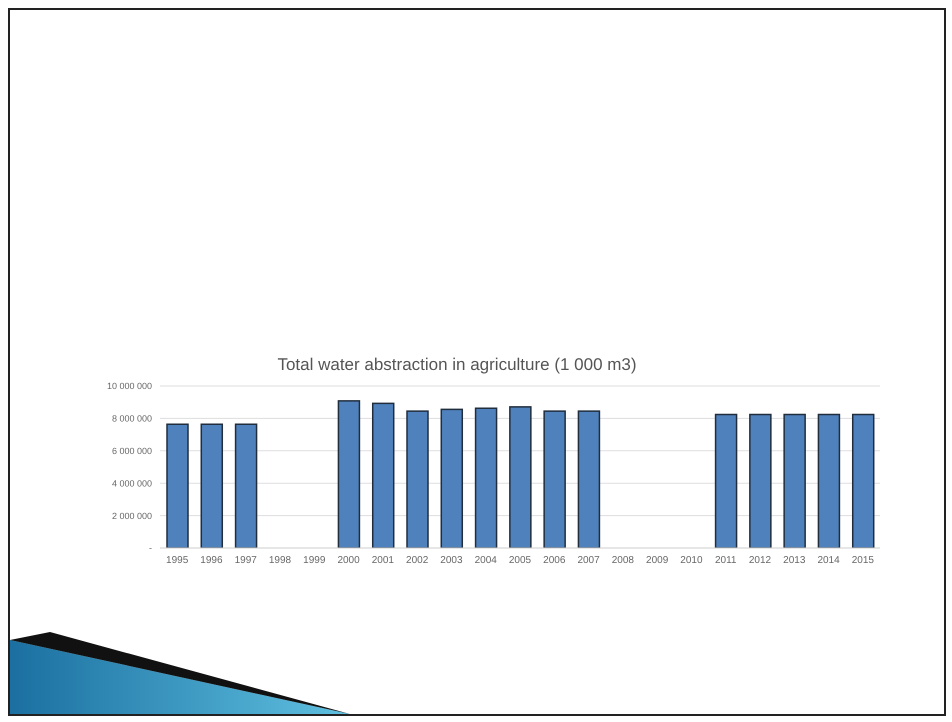 This screenshot has width=952, height=722. Describe the element at coordinates (177, 560) in the screenshot. I see `x-tick-label: 1995` at that location.